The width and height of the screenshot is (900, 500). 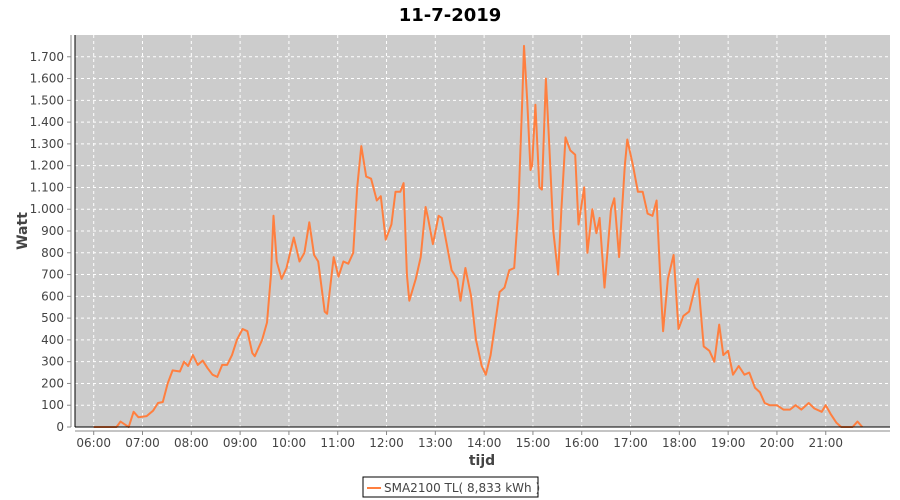 I want to click on y-tick-label: 400, so click(x=52, y=340).